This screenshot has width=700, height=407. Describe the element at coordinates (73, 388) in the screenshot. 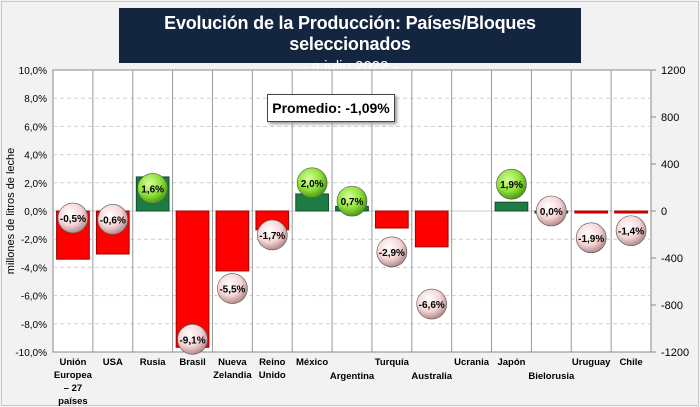

I see `category-label: – 27` at that location.